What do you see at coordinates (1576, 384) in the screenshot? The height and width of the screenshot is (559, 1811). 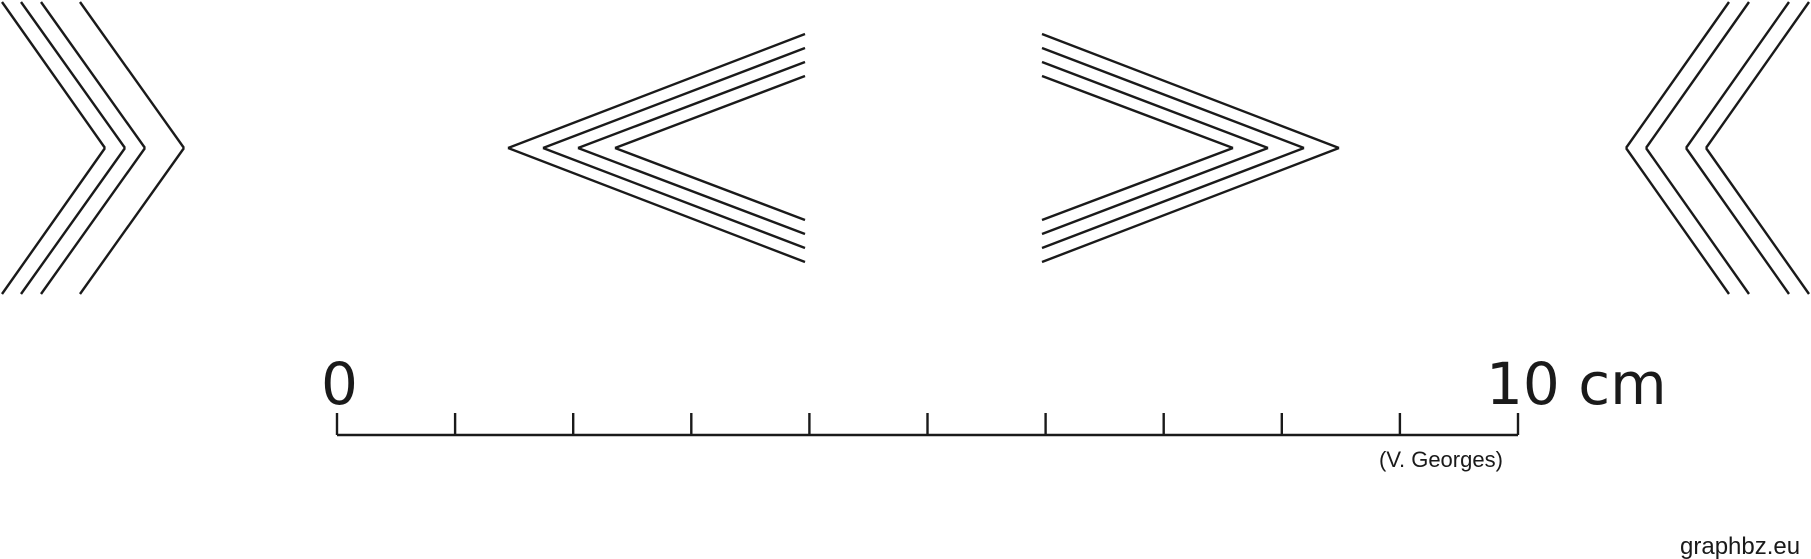 I see `scale-end-label: 10 cm` at bounding box center [1576, 384].